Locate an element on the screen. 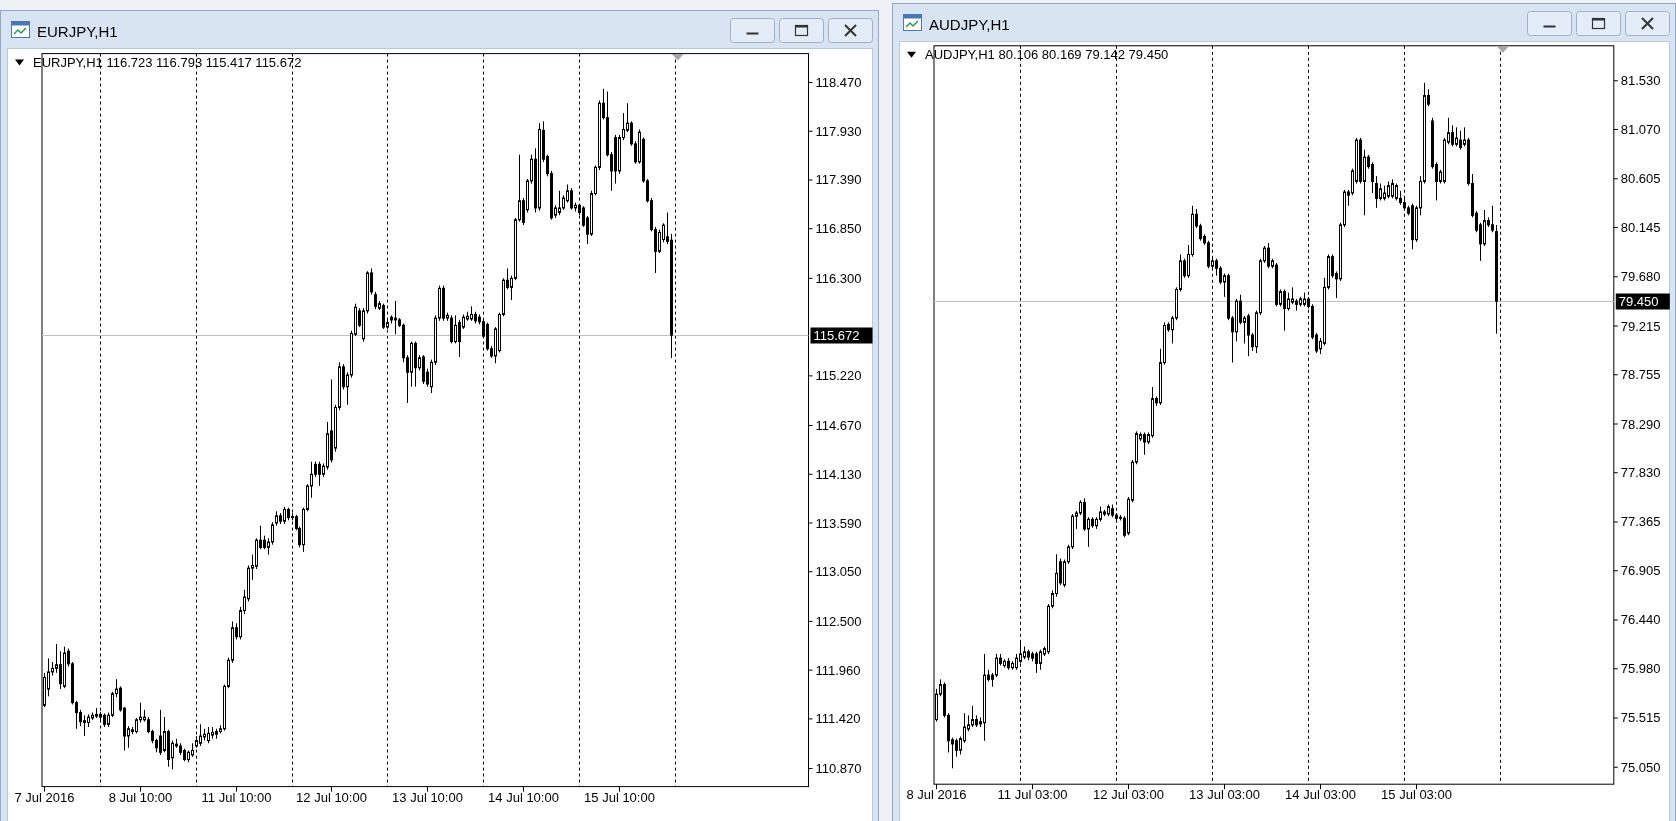 This screenshot has width=1676, height=821. chart-subtitle: EURJPY,H1 116.723 116.793 115.417 115.672 is located at coordinates (167, 62).